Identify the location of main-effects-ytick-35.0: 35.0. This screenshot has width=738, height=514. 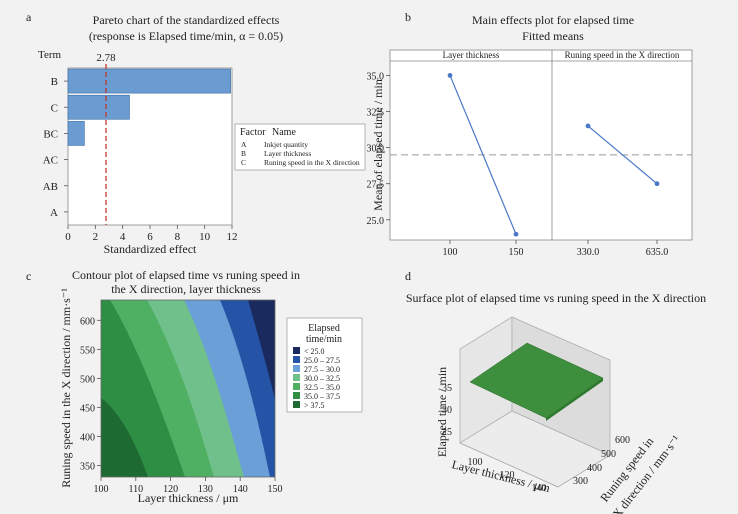
(376, 76).